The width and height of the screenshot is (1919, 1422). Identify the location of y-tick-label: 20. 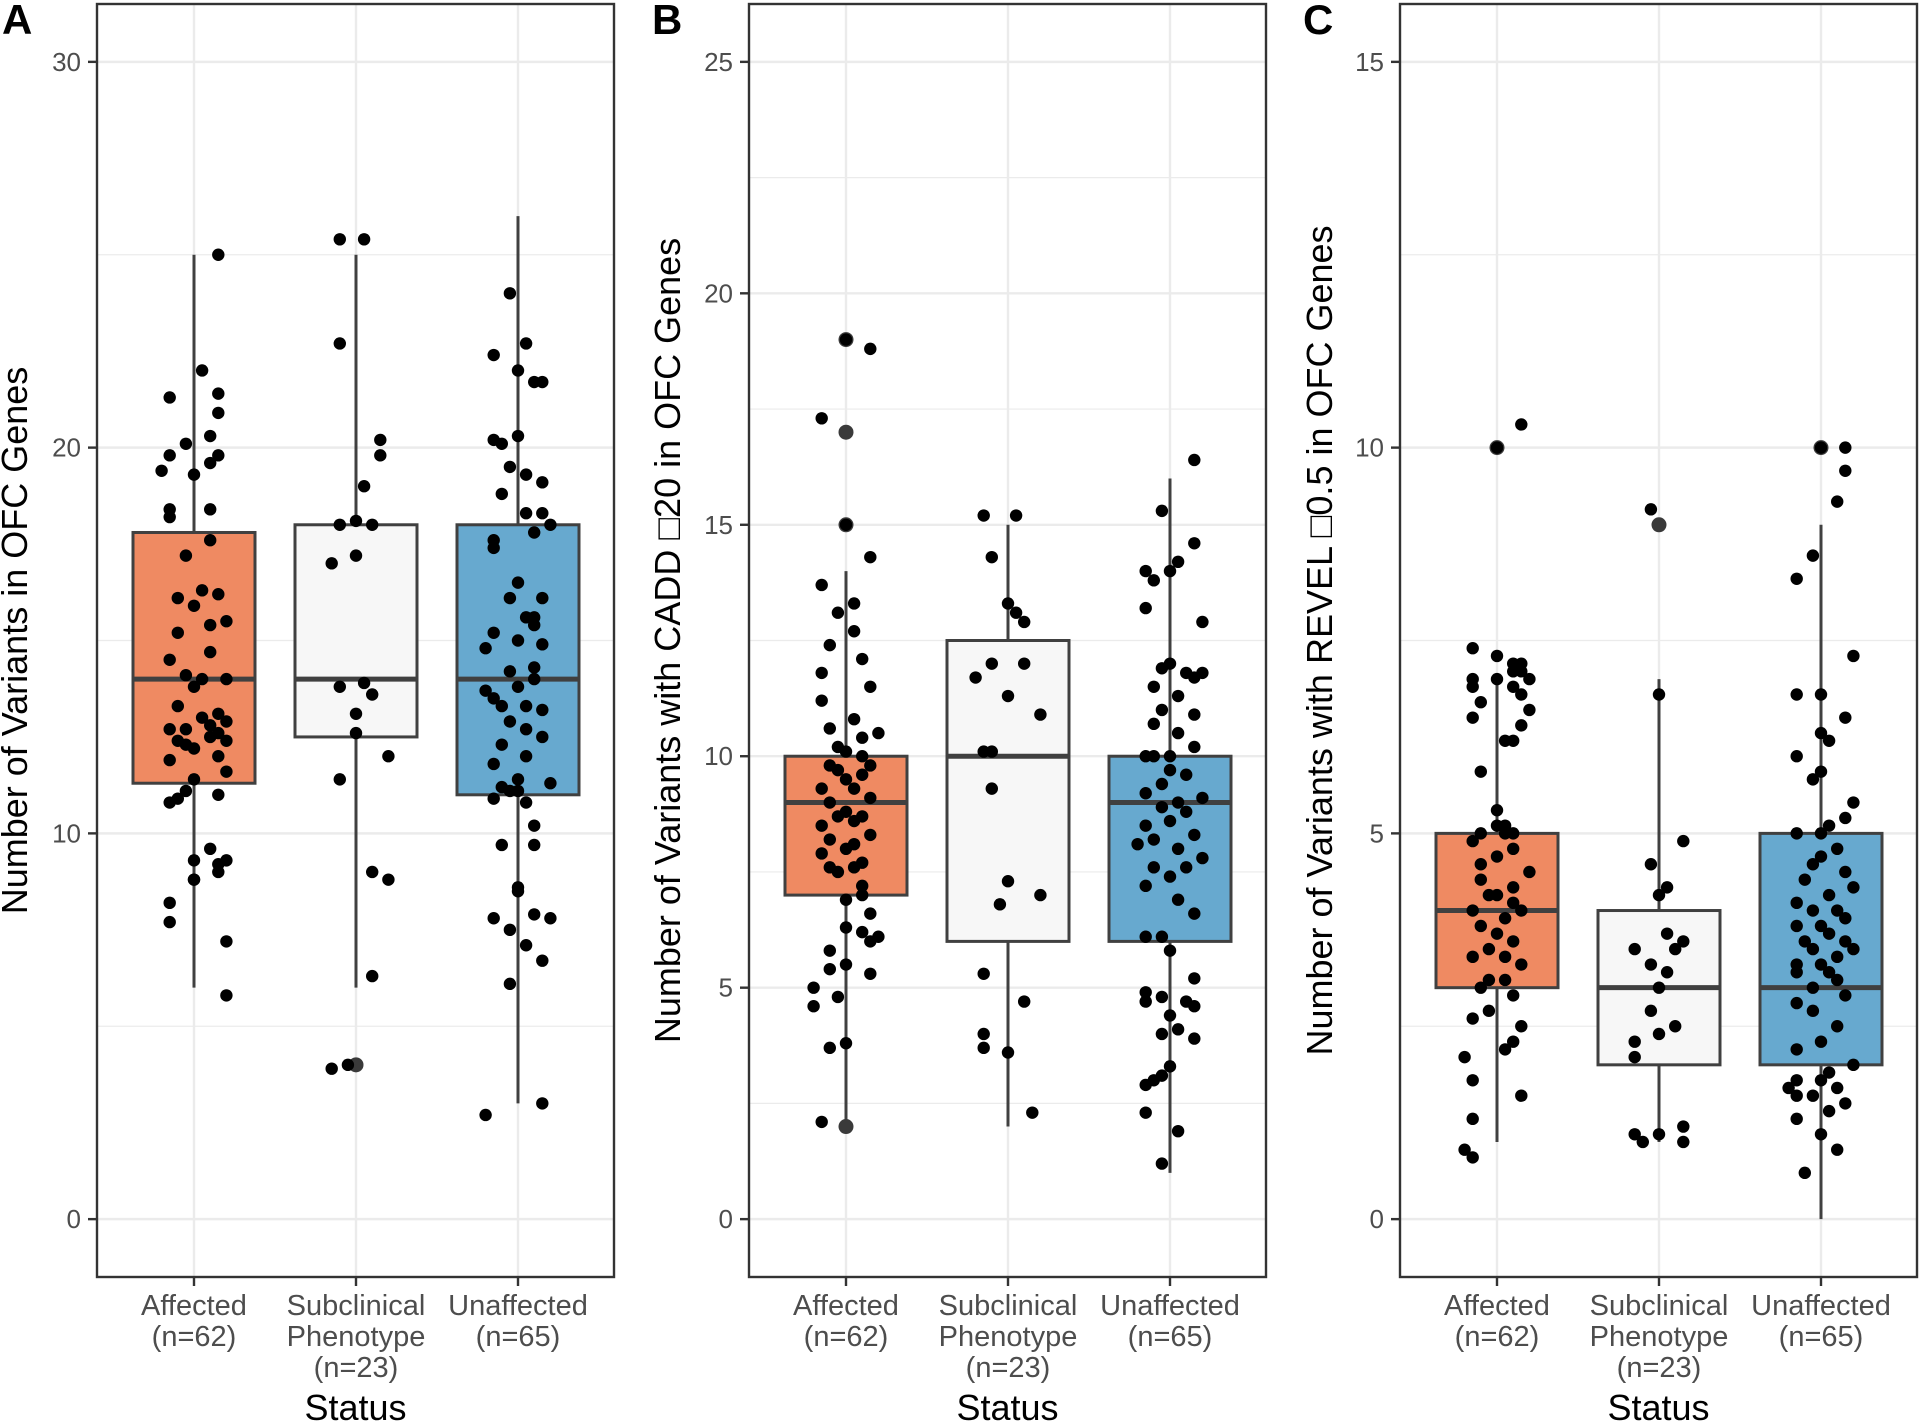
(718, 293).